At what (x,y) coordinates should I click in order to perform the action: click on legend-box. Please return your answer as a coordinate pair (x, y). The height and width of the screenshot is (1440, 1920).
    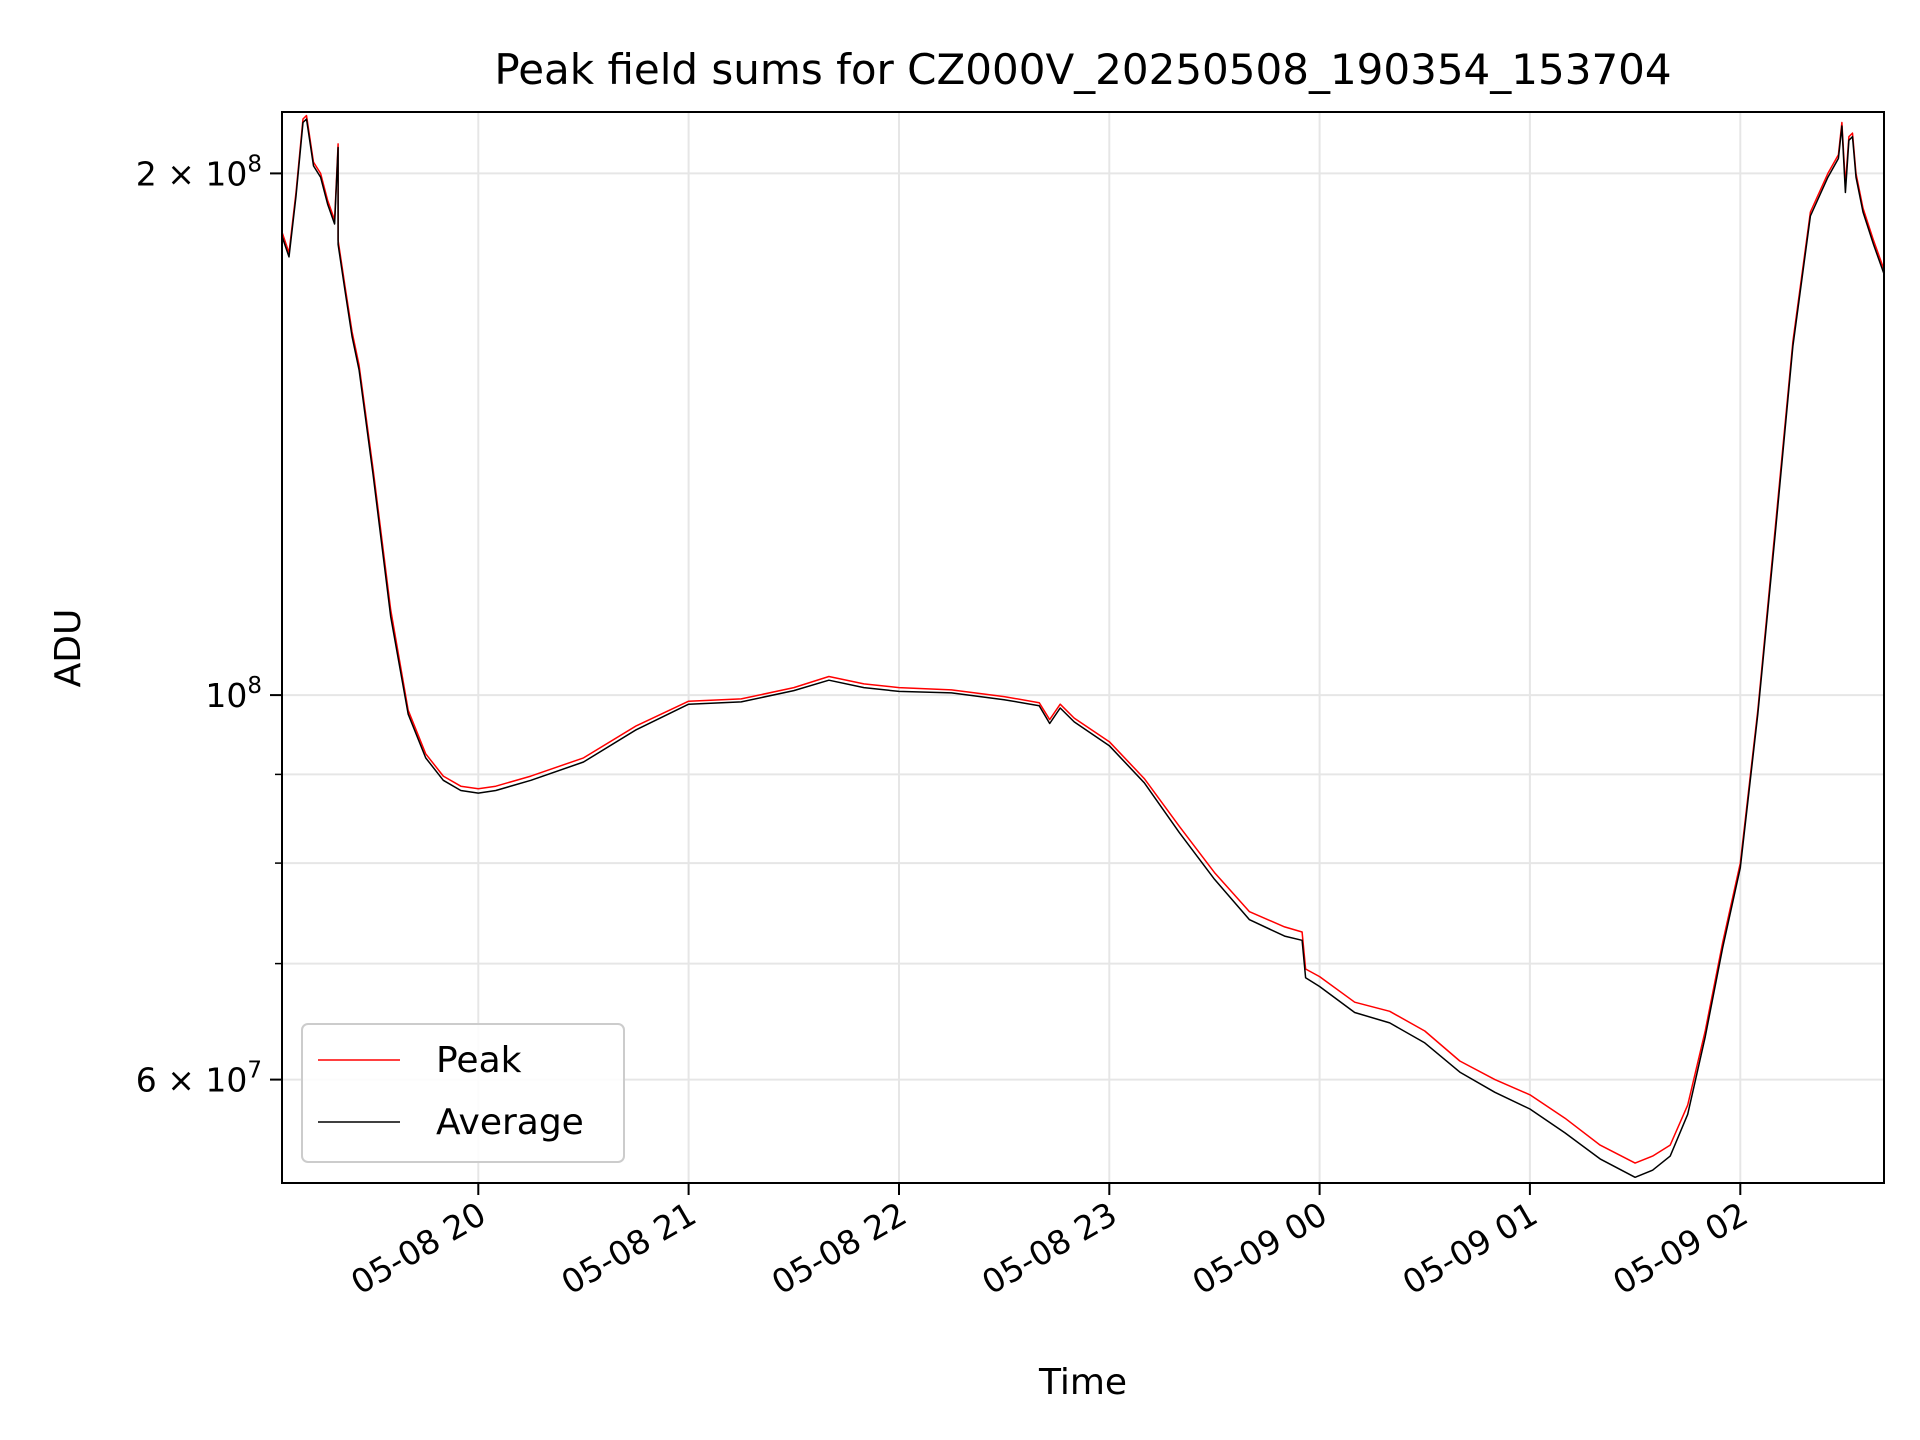
    Looking at the image, I should click on (463, 1093).